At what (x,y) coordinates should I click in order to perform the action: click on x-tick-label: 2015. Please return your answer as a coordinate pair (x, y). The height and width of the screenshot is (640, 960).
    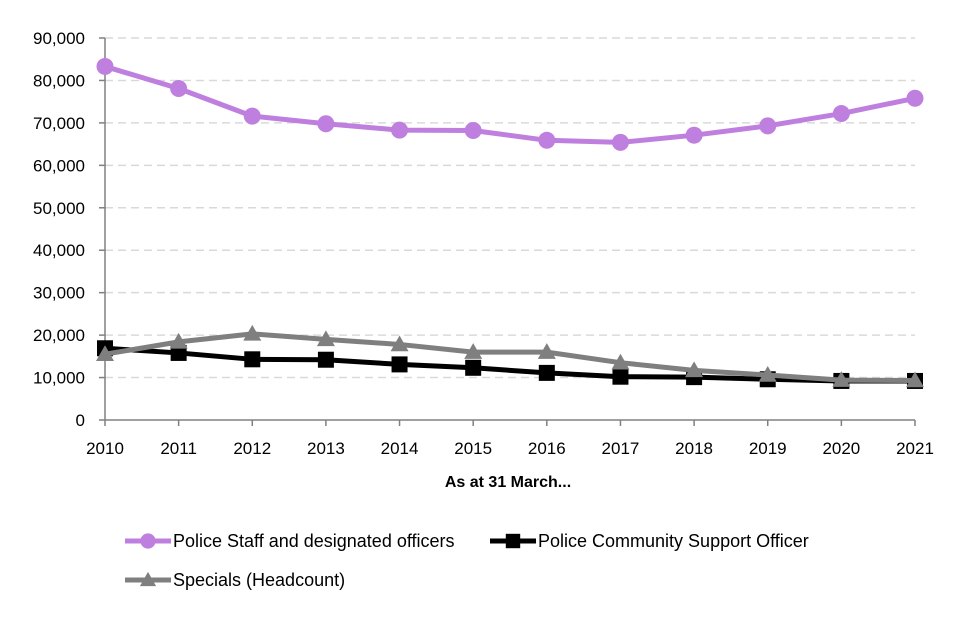
    Looking at the image, I should click on (473, 448).